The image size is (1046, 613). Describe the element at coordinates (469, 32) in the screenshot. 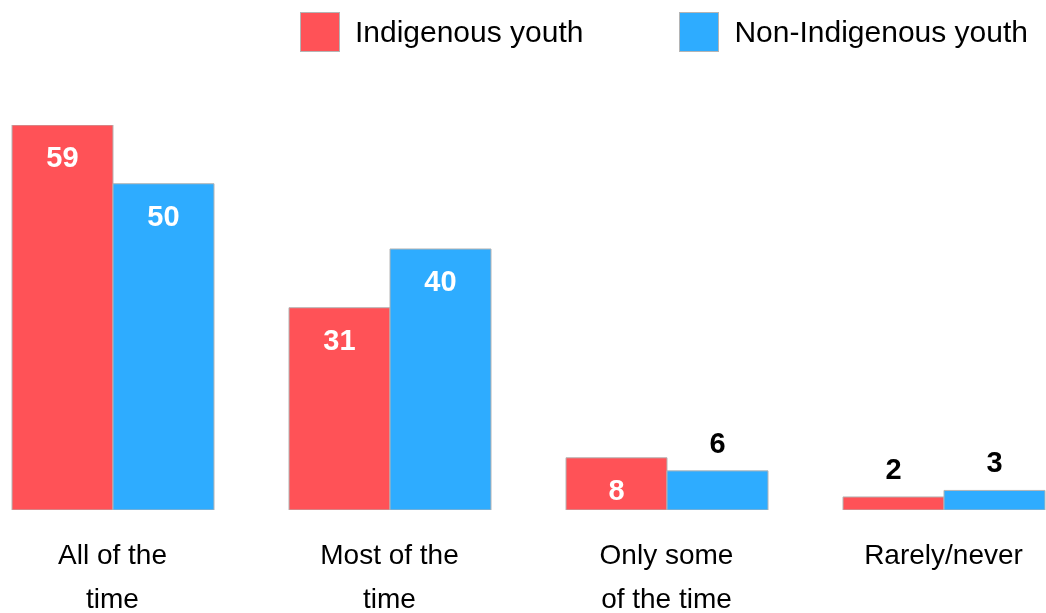

I see `legend-label: Indigenous youth` at that location.